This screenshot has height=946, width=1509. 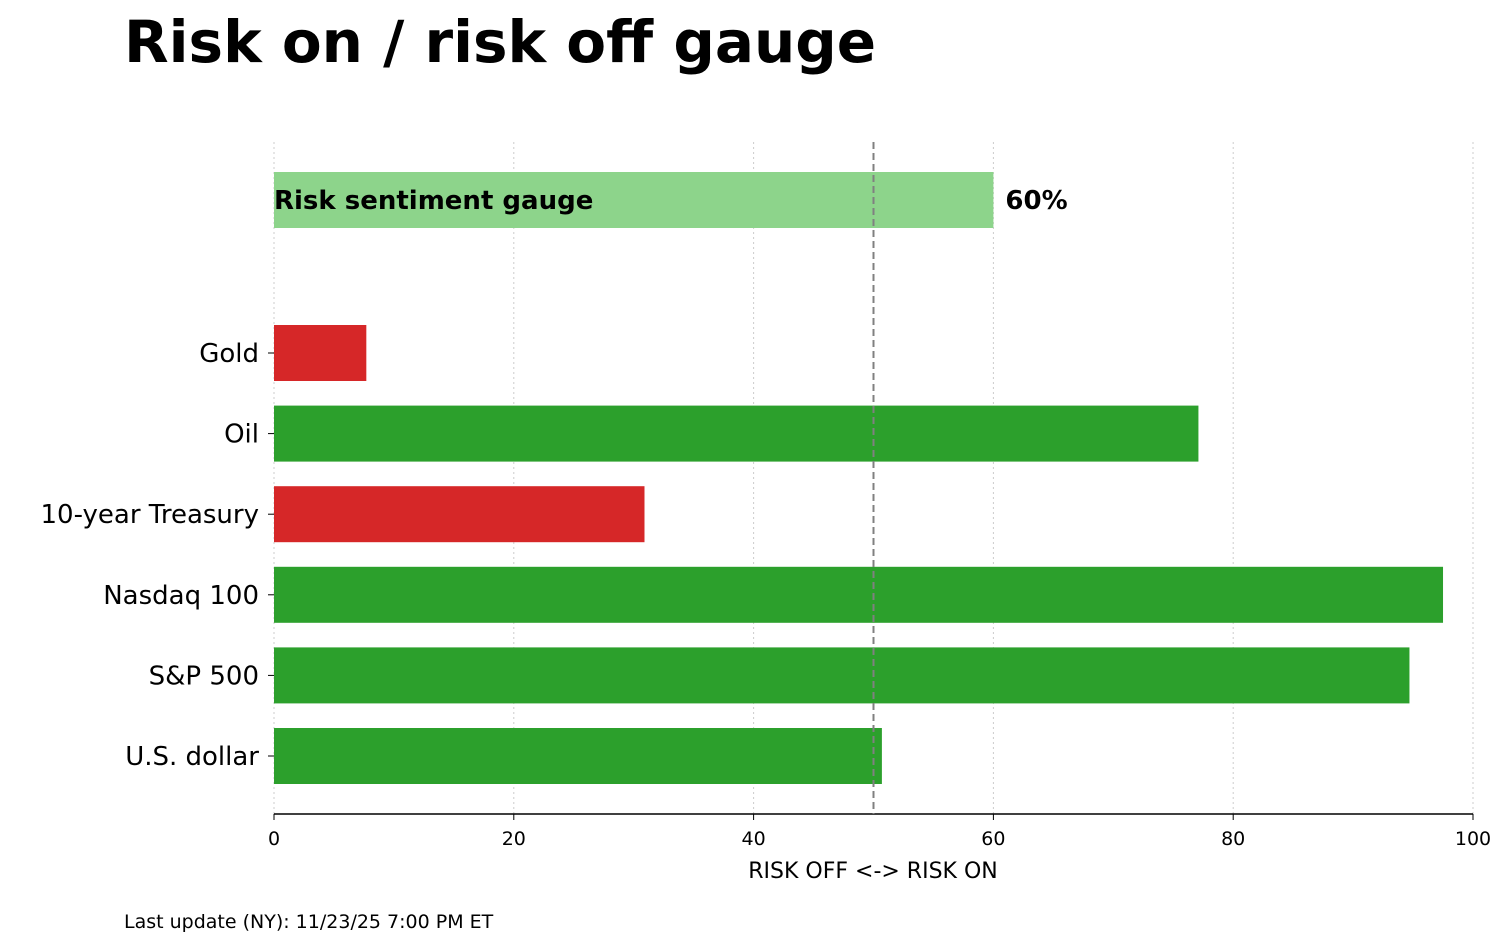 I want to click on y-tick-label: 10-year Treasury, so click(x=150, y=515).